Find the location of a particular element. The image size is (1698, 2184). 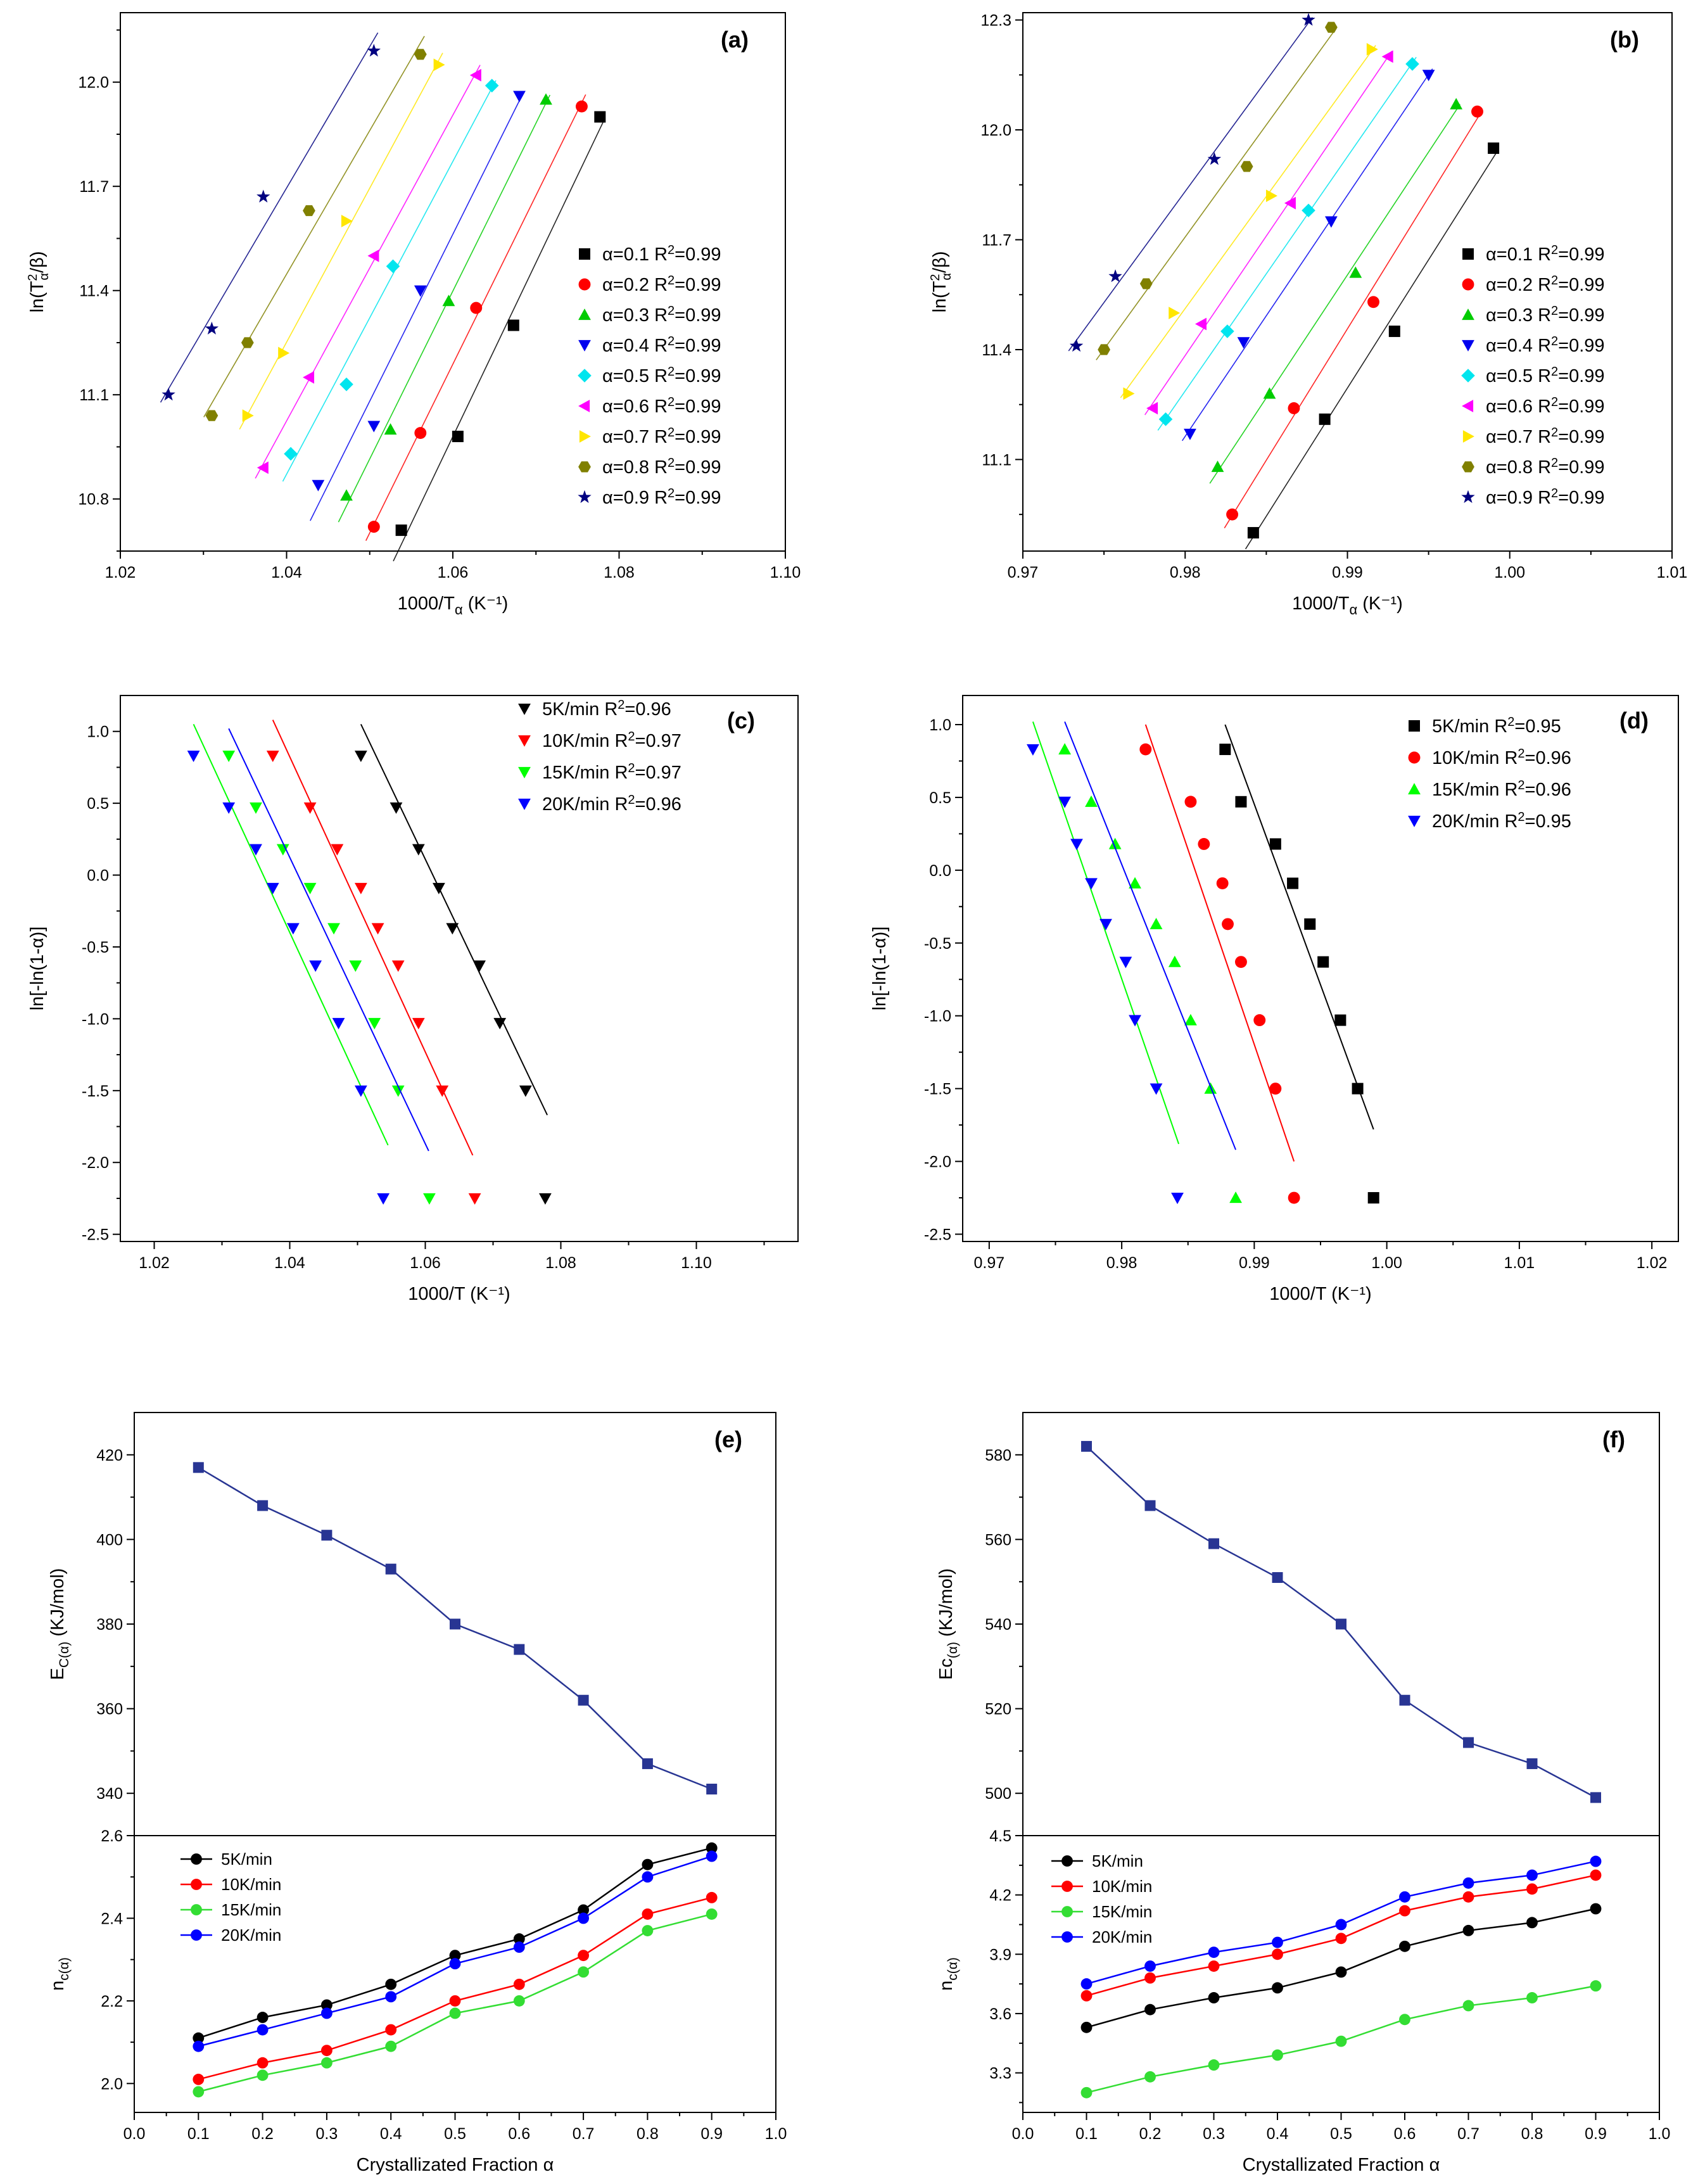

x-tick-label-c-2: 1.06 is located at coordinates (425, 1263).